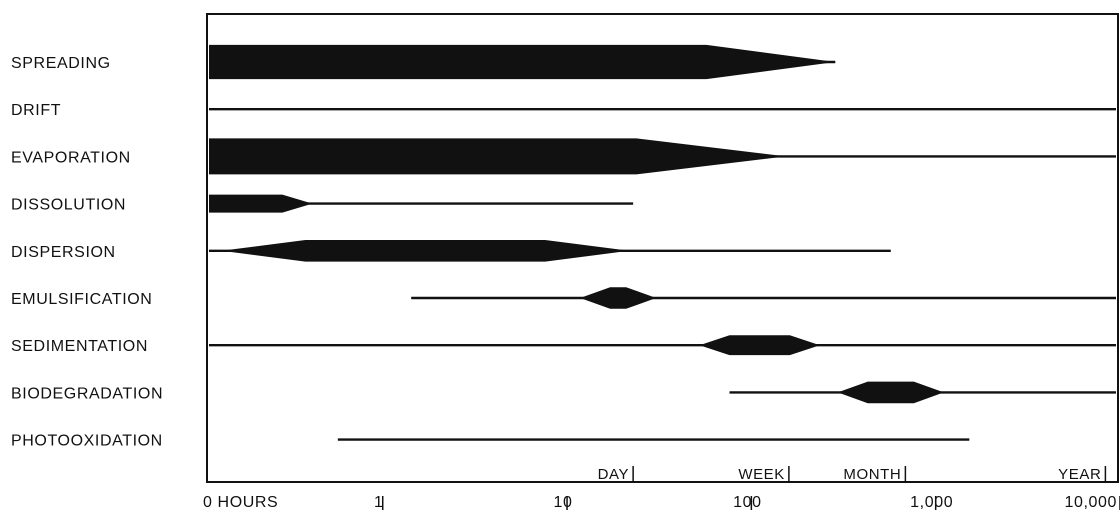 This screenshot has height=515, width=1120. Describe the element at coordinates (425, 251) in the screenshot. I see `dispersion-intensity-band` at that location.